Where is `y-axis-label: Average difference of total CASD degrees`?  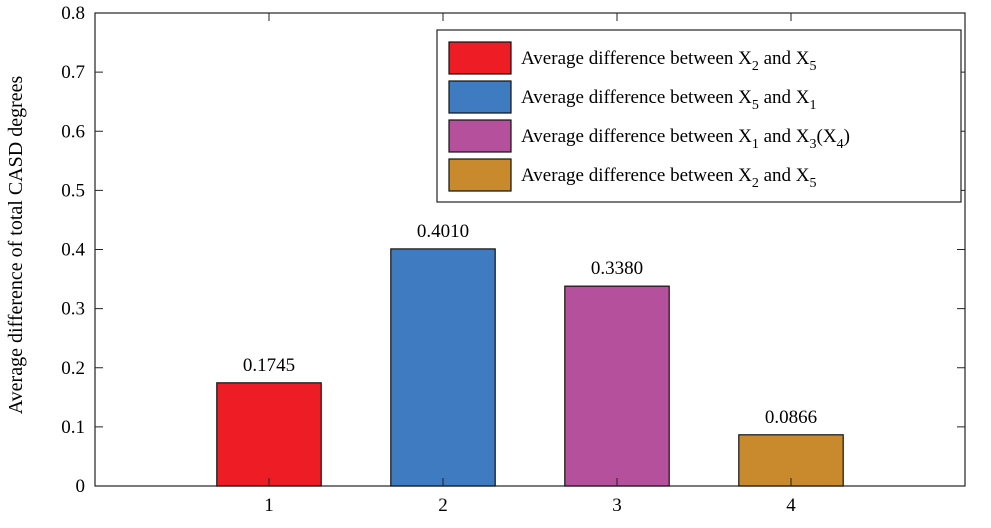 y-axis-label: Average difference of total CASD degrees is located at coordinates (16, 245).